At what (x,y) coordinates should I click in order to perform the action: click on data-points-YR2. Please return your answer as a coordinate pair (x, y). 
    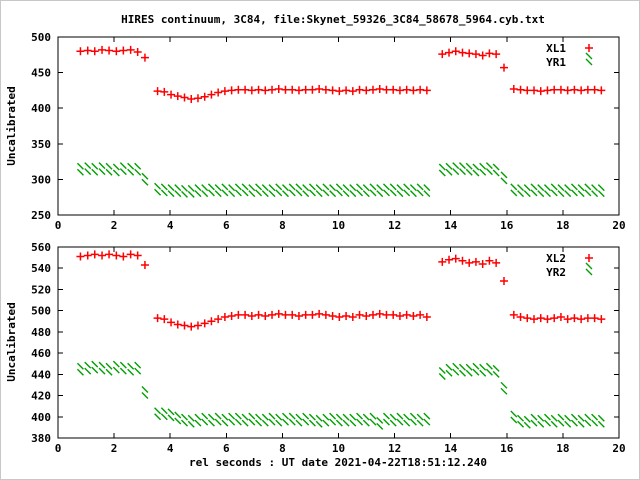
    Looking at the image, I should click on (340, 395).